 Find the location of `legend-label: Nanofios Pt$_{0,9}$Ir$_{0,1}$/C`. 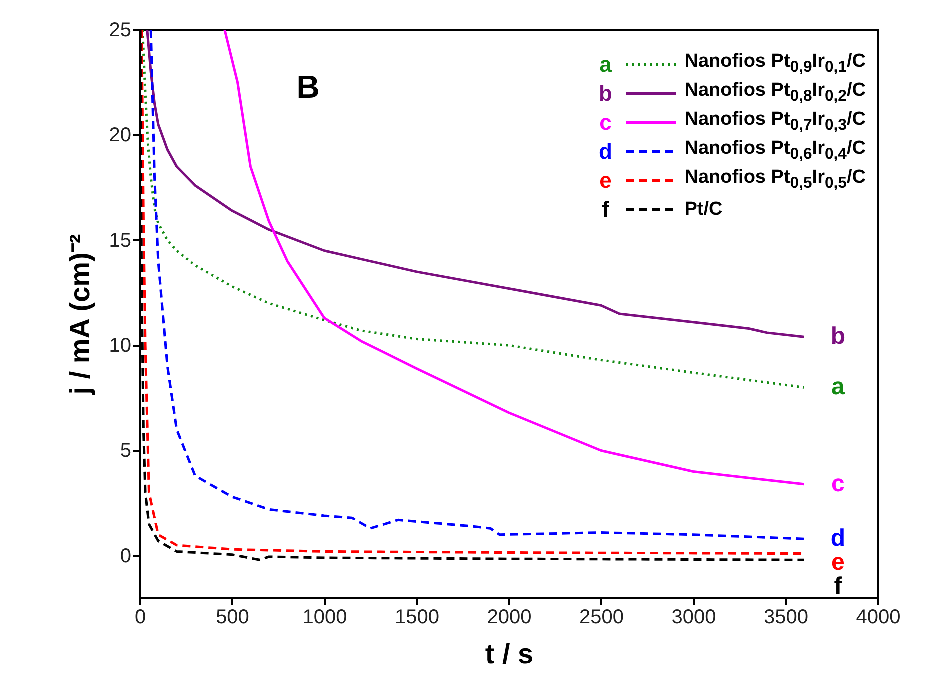

legend-label: Nanofios Pt$_{0,9}$Ir$_{0,1}$/C is located at coordinates (775, 64).